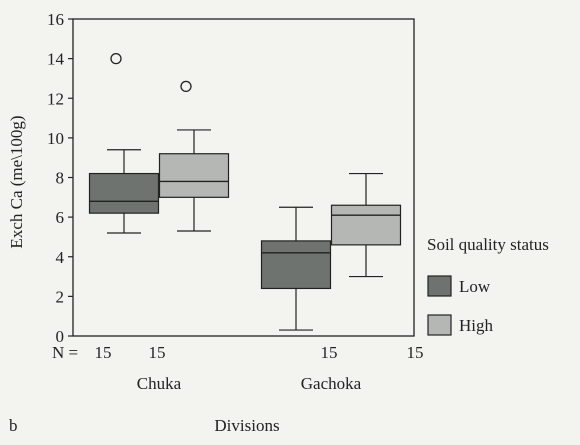 This screenshot has width=580, height=445. I want to click on legend-title: Soil quality status, so click(488, 244).